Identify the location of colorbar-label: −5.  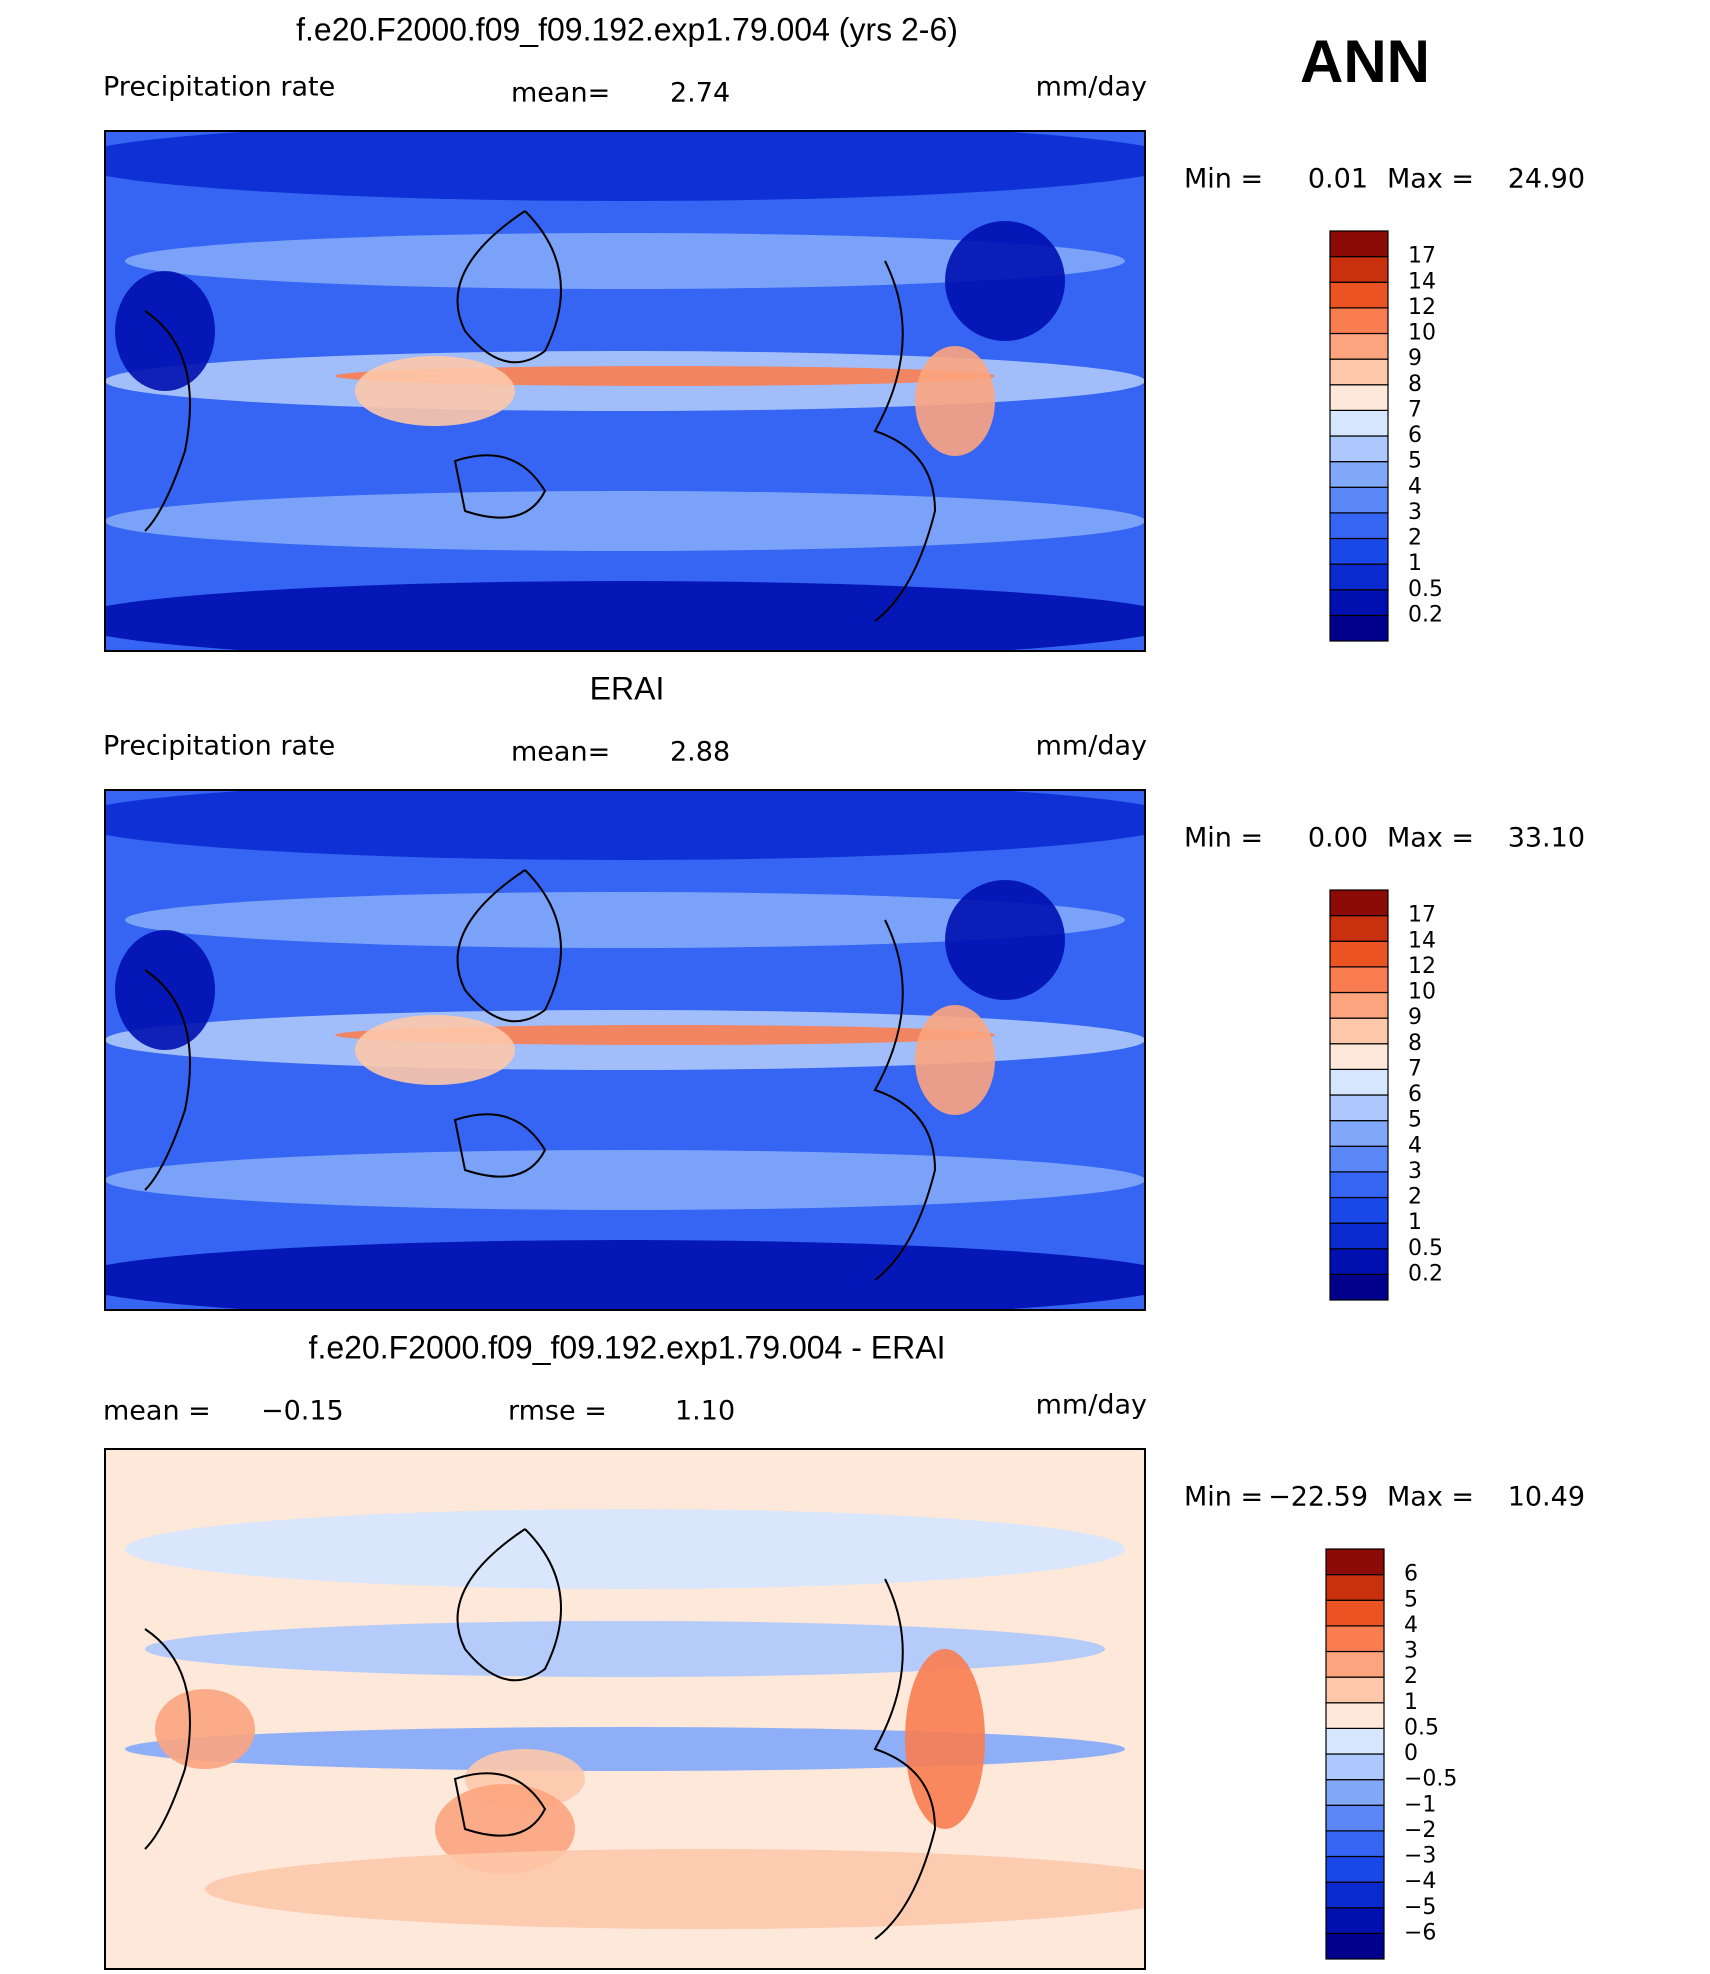
(1420, 1907).